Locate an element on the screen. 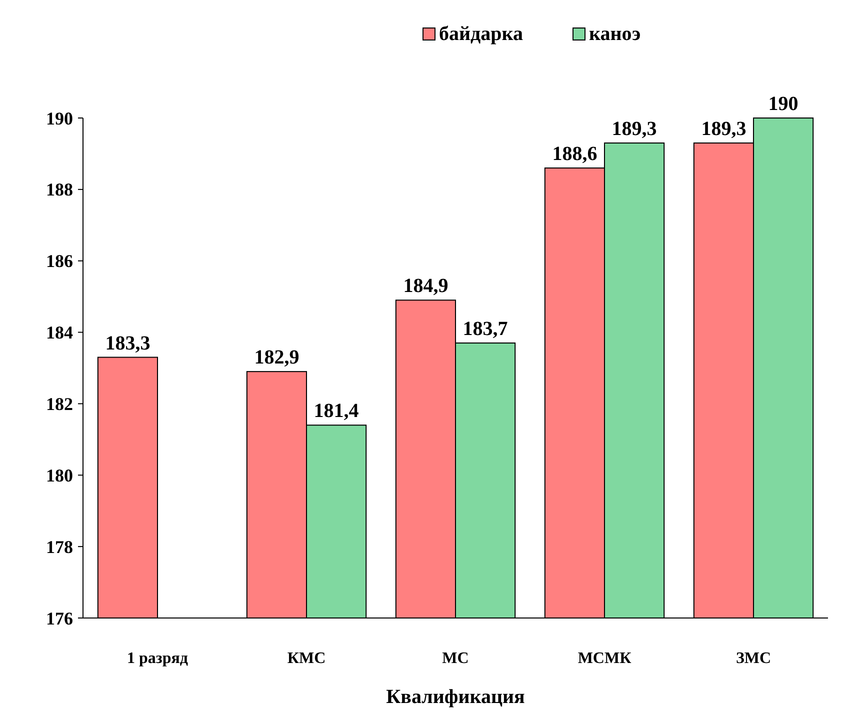 The width and height of the screenshot is (851, 723). data-label: 184,9 is located at coordinates (425, 286).